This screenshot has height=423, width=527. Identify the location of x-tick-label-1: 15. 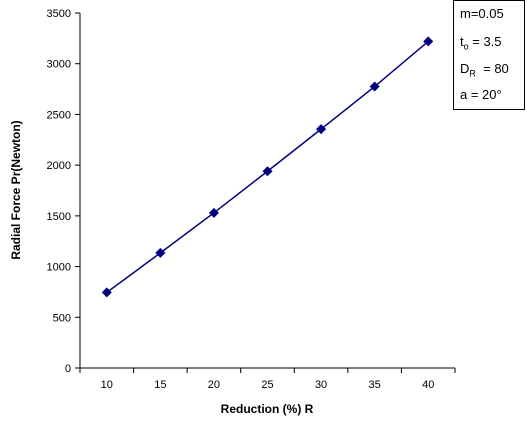
(160, 385).